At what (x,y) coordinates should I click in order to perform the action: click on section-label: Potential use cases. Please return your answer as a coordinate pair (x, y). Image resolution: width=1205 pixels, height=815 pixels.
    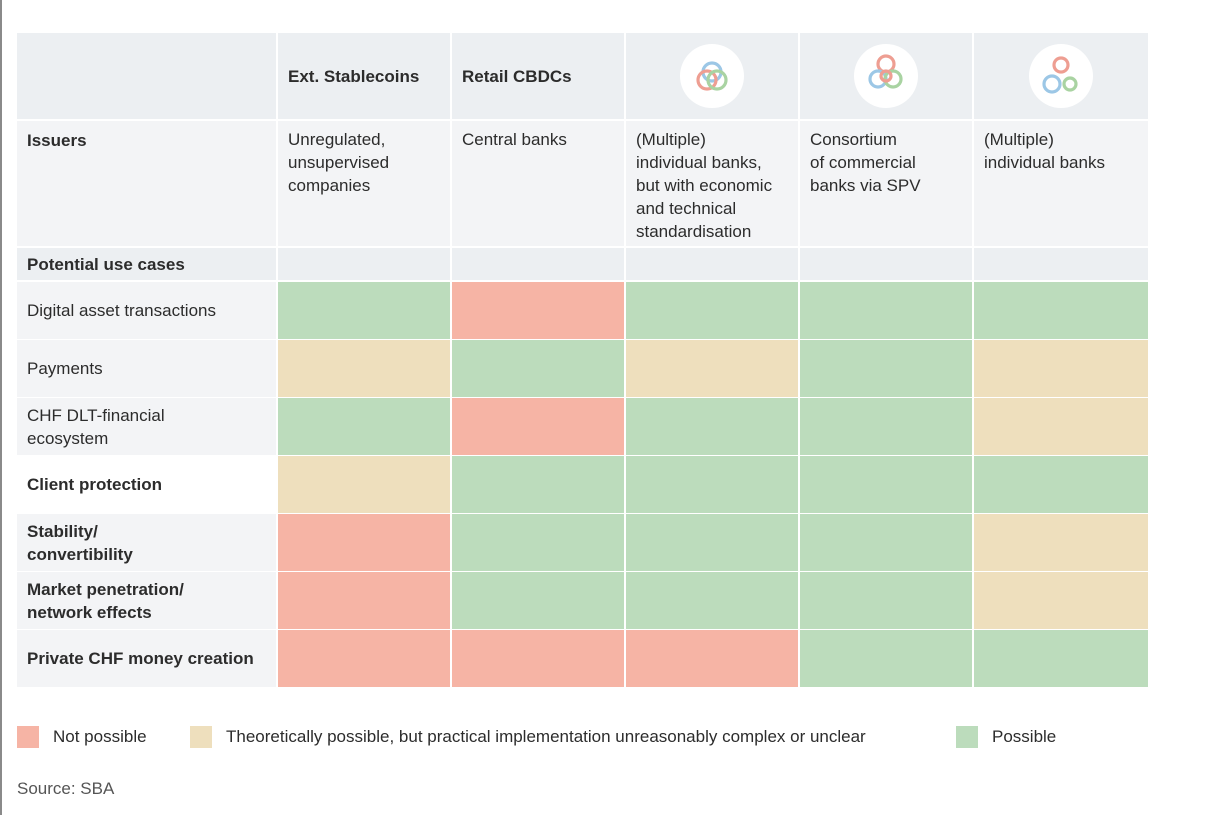
    Looking at the image, I should click on (146, 264).